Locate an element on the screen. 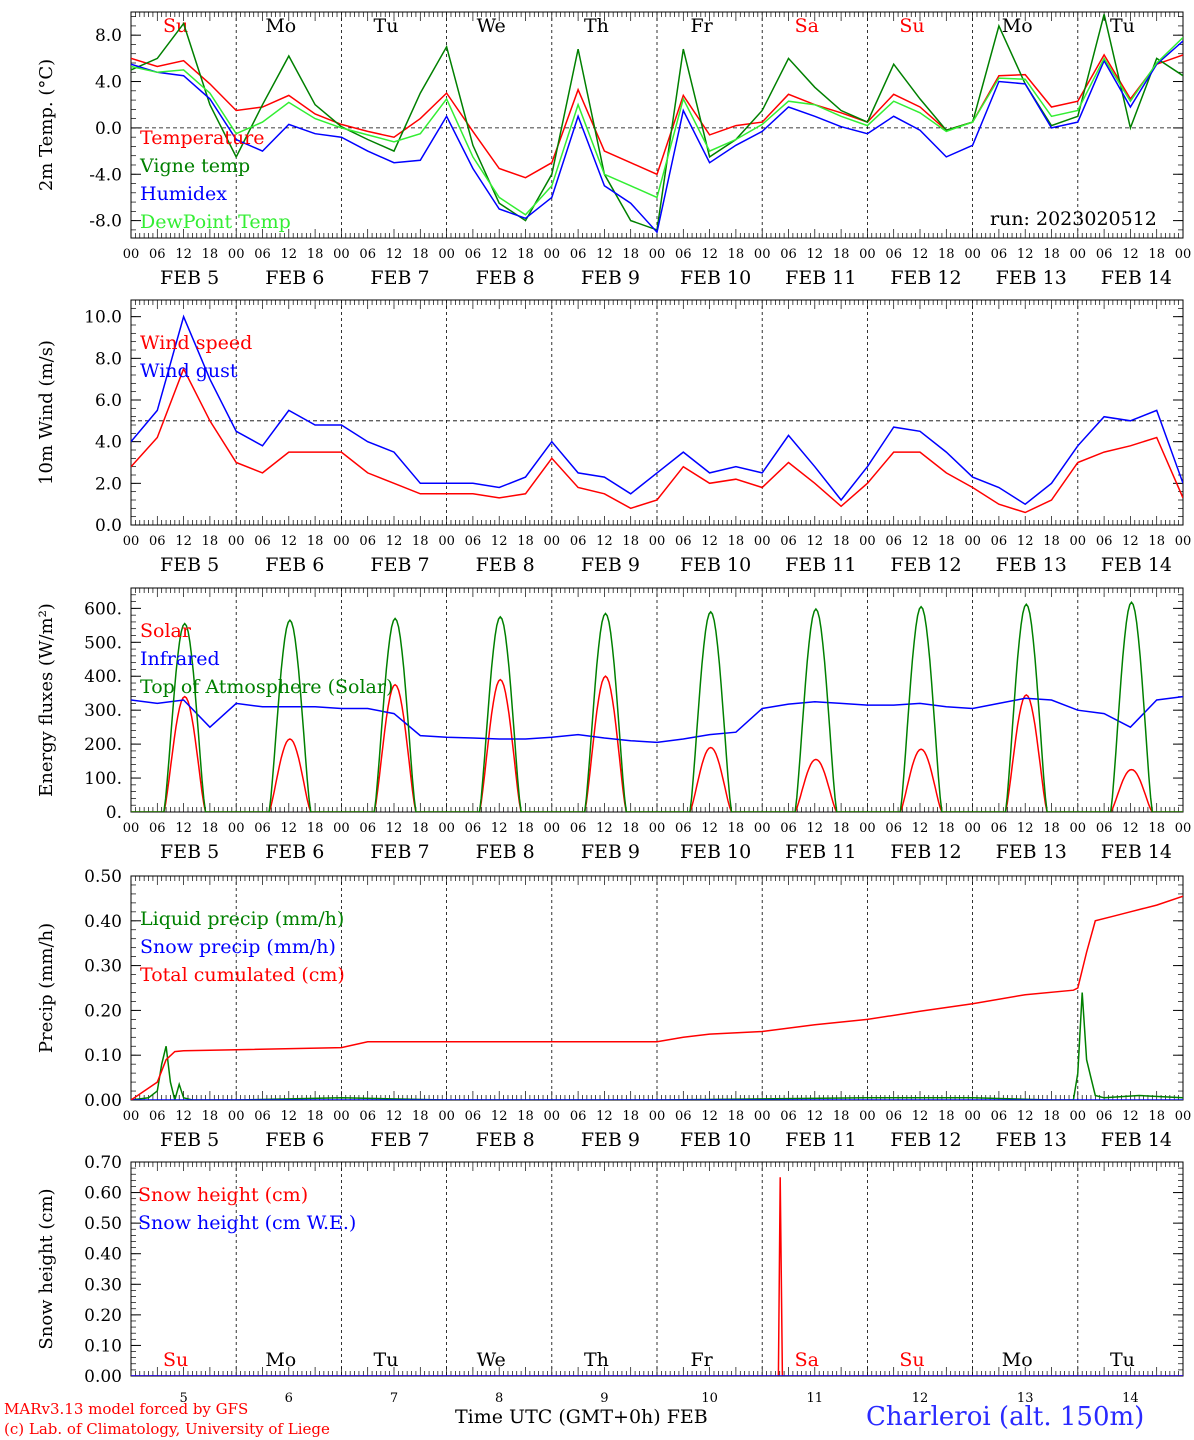 This screenshot has width=1194, height=1440. y-tick-label: 500. is located at coordinates (103, 643).